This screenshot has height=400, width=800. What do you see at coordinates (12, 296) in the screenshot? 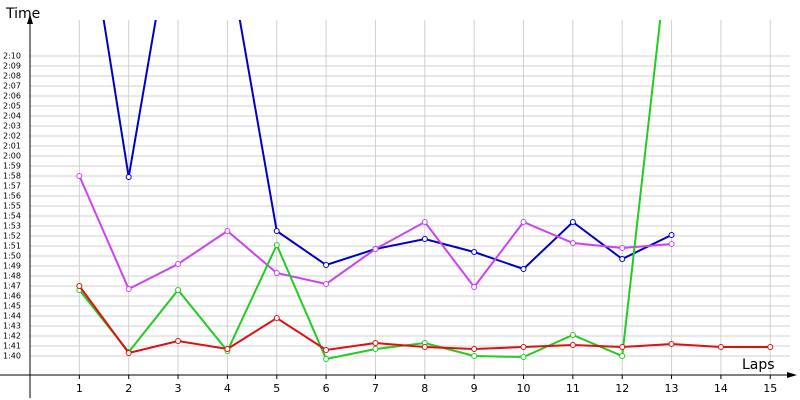
I see `y-tick-label: 1:46` at bounding box center [12, 296].